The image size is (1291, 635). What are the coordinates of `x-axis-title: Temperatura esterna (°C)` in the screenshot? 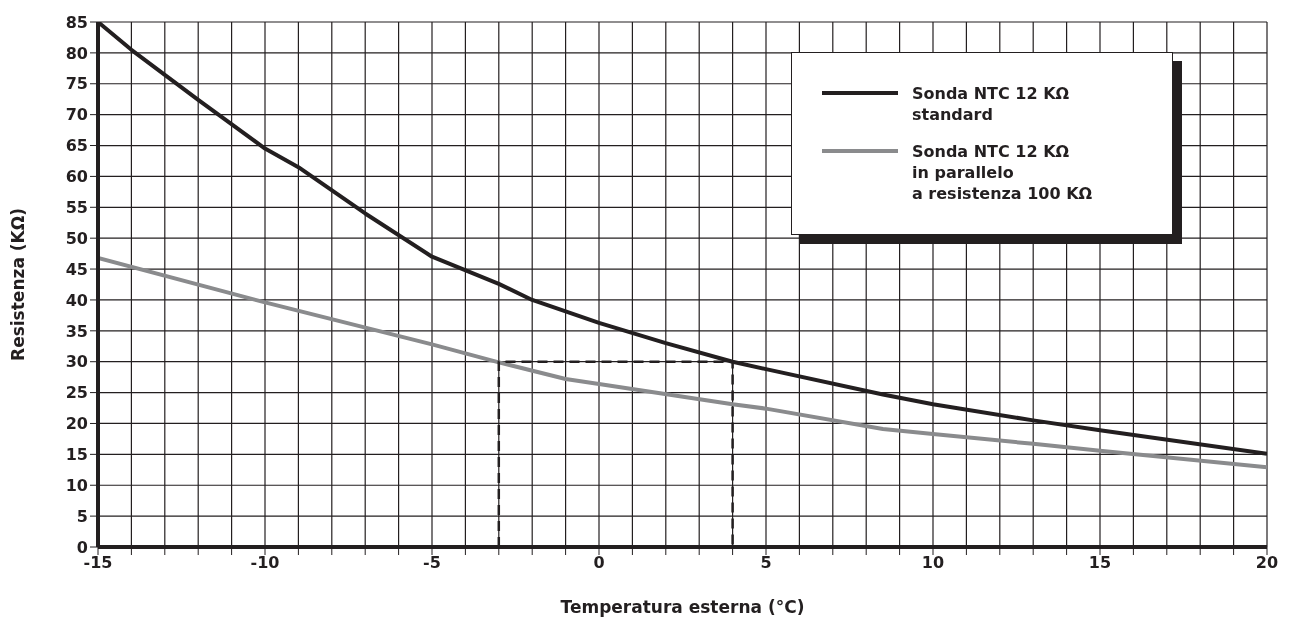 It's located at (682, 607).